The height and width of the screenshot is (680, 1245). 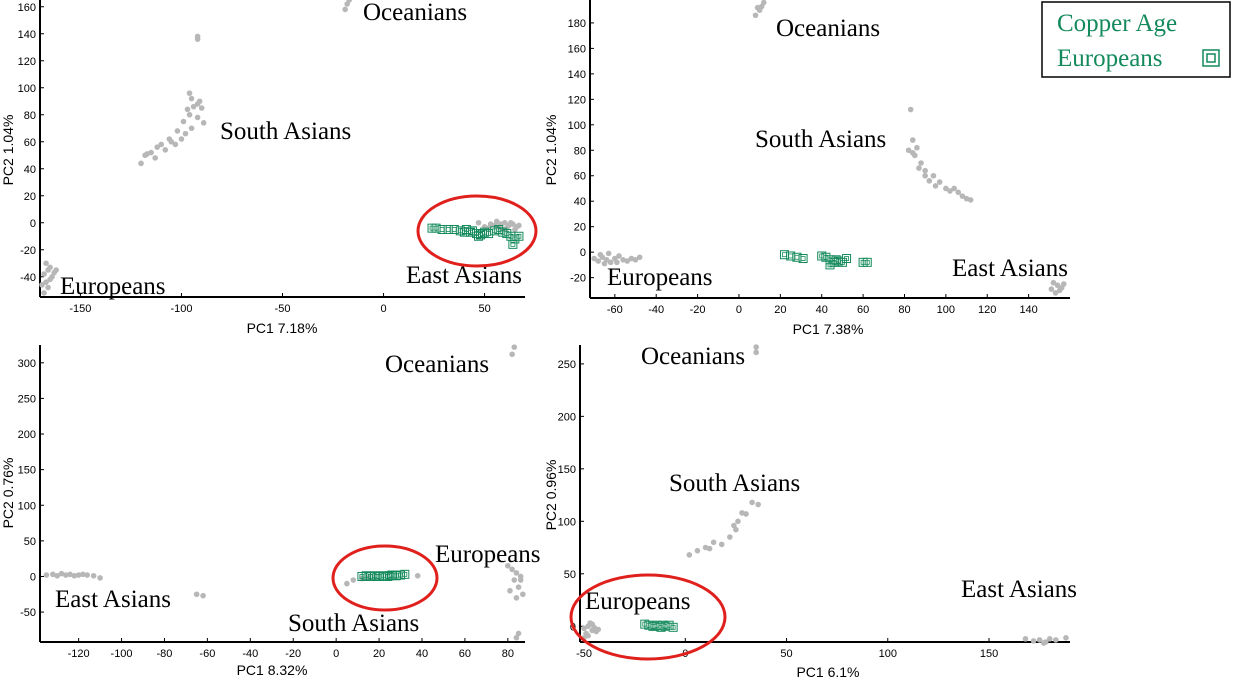 I want to click on x-tick-label: -60, so click(x=615, y=310).